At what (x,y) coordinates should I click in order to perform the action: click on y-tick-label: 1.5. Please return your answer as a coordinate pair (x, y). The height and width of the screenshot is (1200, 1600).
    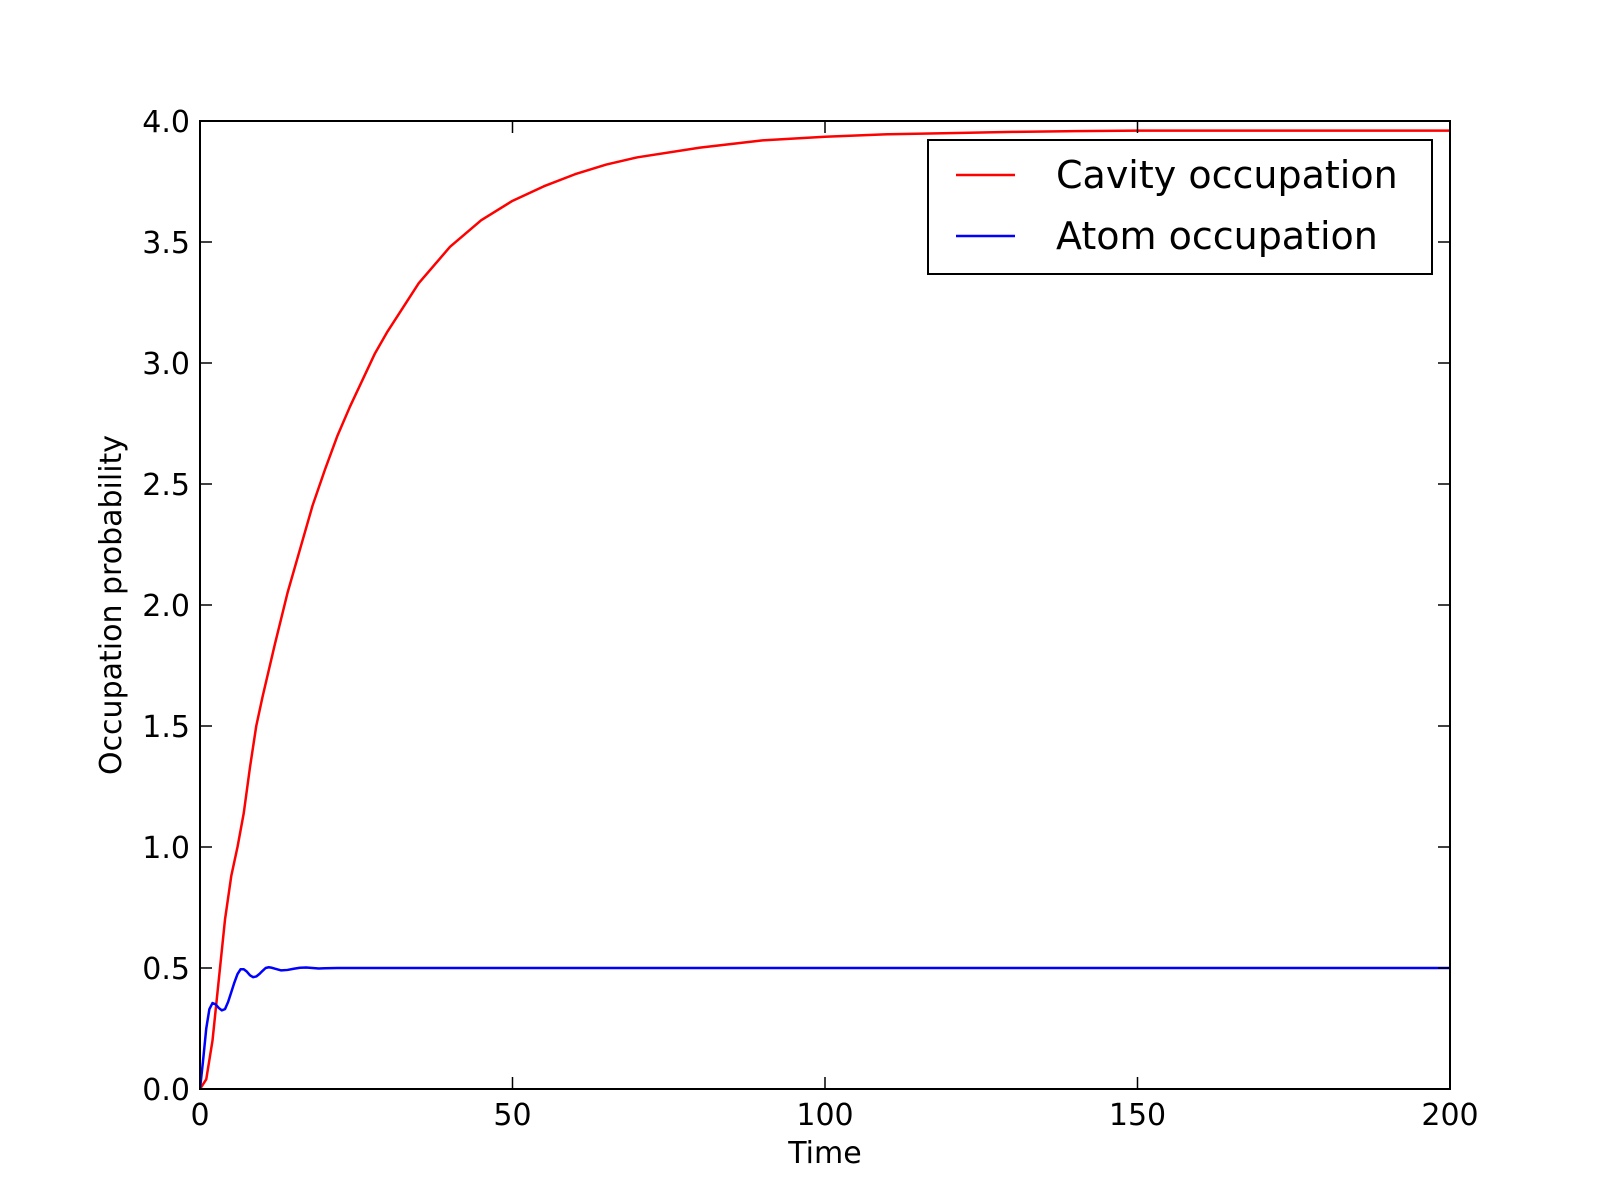
    Looking at the image, I should click on (166, 727).